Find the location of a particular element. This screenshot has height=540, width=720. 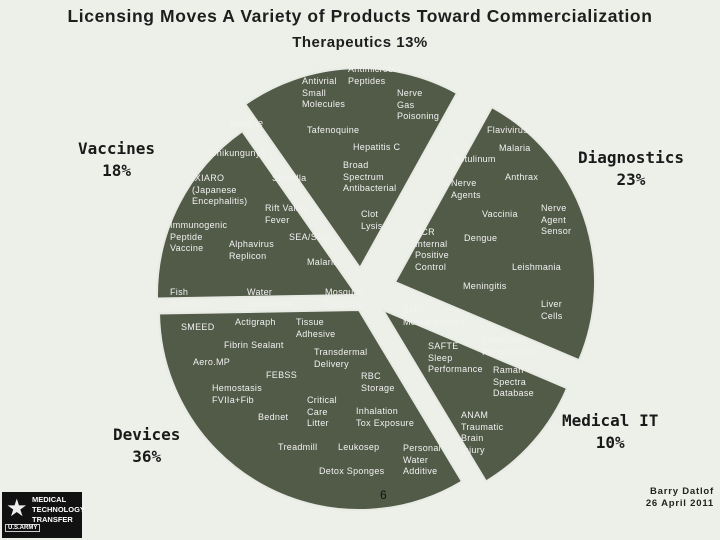

product-label: RBC Storage is located at coordinates (378, 382).